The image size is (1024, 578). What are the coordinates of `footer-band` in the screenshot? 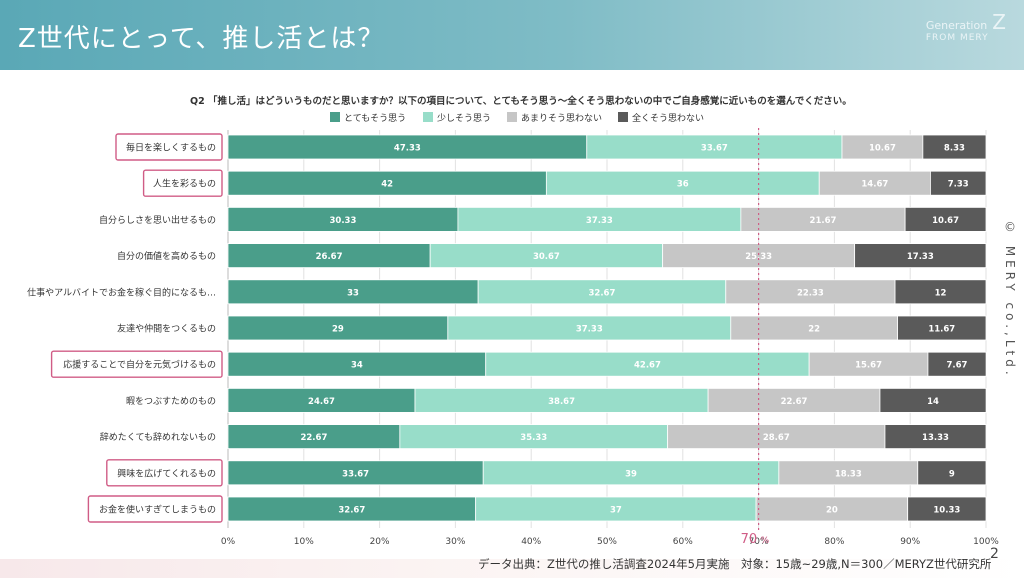 It's located at (512, 568).